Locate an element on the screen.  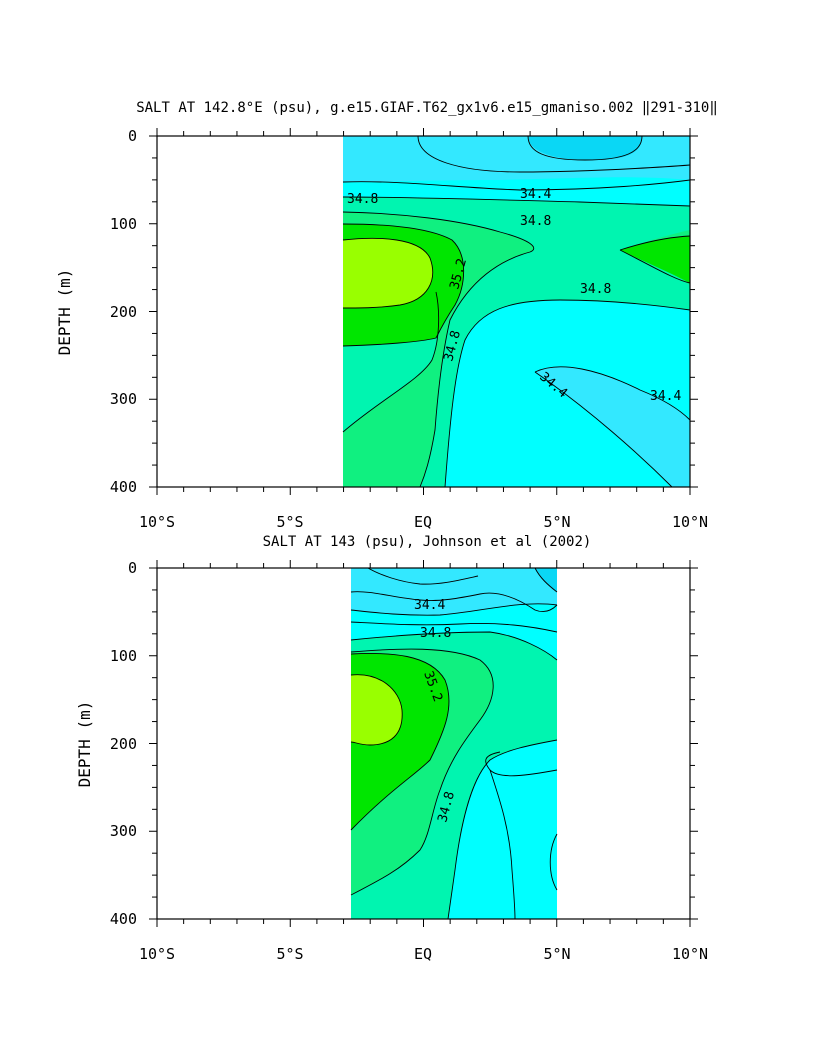
salt-band-34-4-lower is located at coordinates (612, 426).